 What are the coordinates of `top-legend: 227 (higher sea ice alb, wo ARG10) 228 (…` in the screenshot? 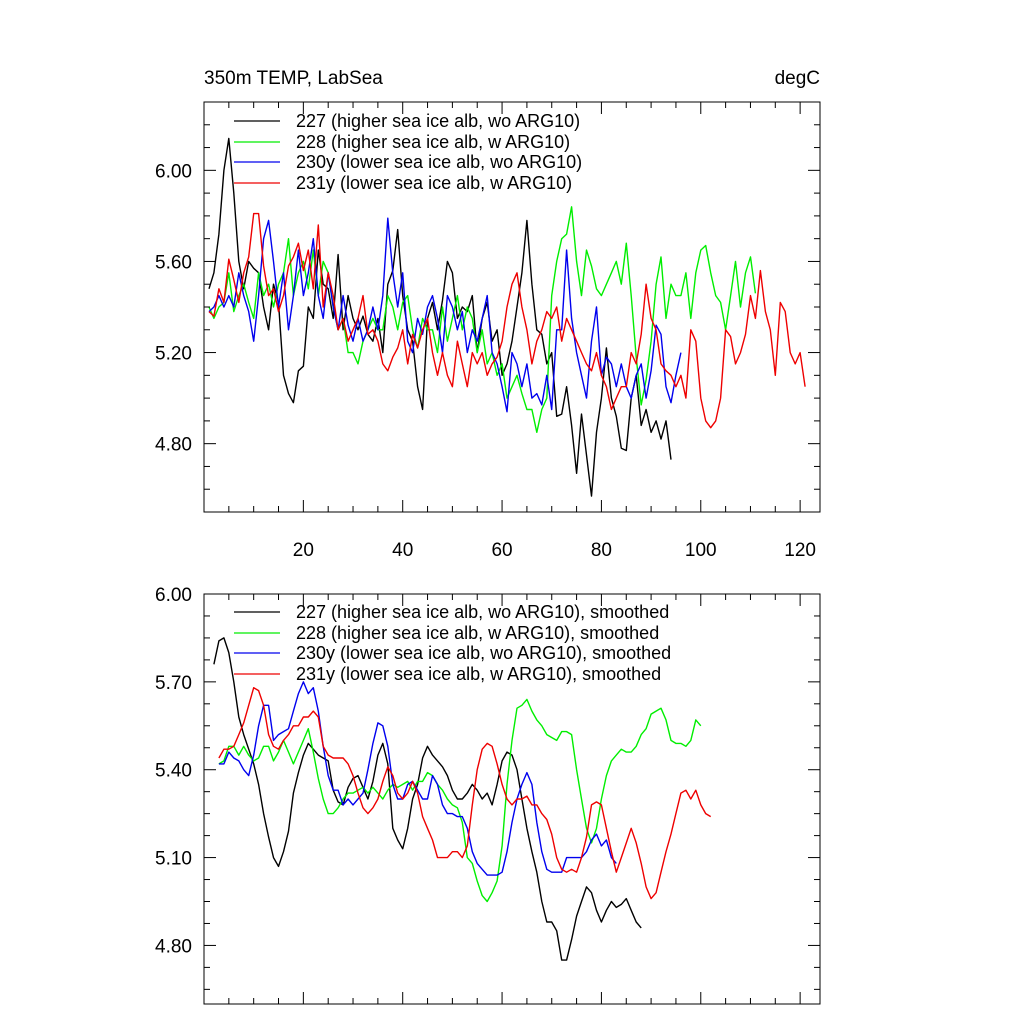 It's located at (408, 152).